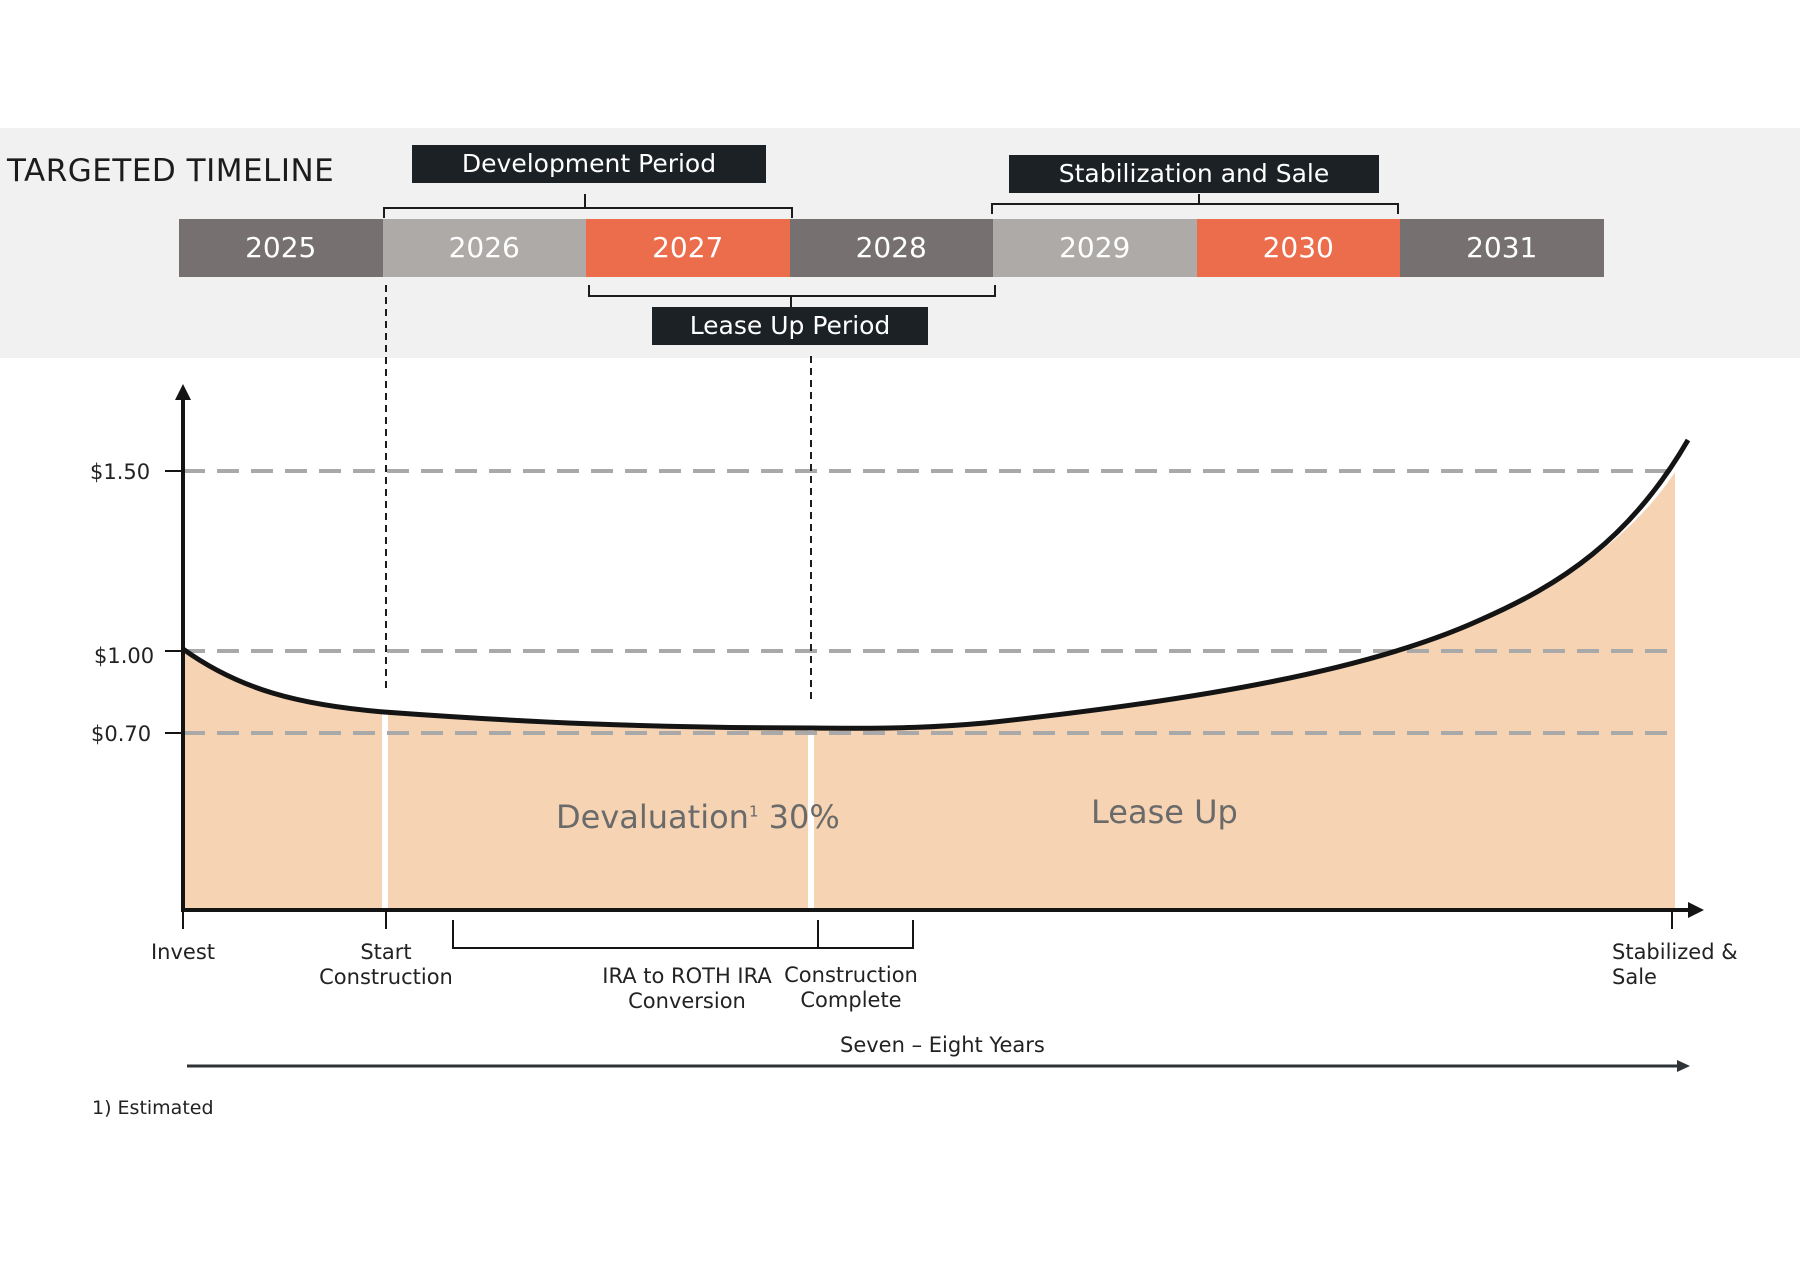 This screenshot has width=1800, height=1286. What do you see at coordinates (688, 248) in the screenshot?
I see `year-cell: 2027` at bounding box center [688, 248].